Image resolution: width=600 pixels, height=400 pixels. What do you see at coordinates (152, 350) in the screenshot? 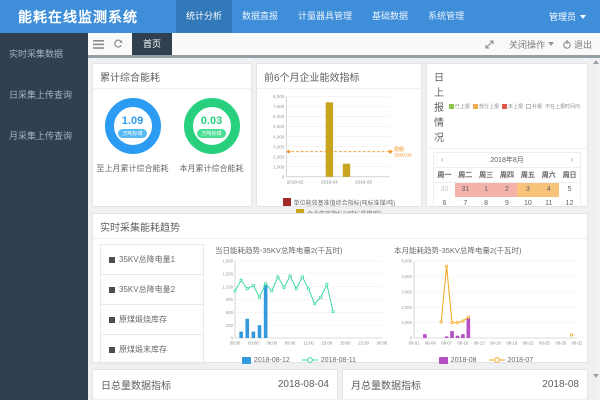
I see `meter-list-item: 原煤煅末库存` at bounding box center [152, 350].